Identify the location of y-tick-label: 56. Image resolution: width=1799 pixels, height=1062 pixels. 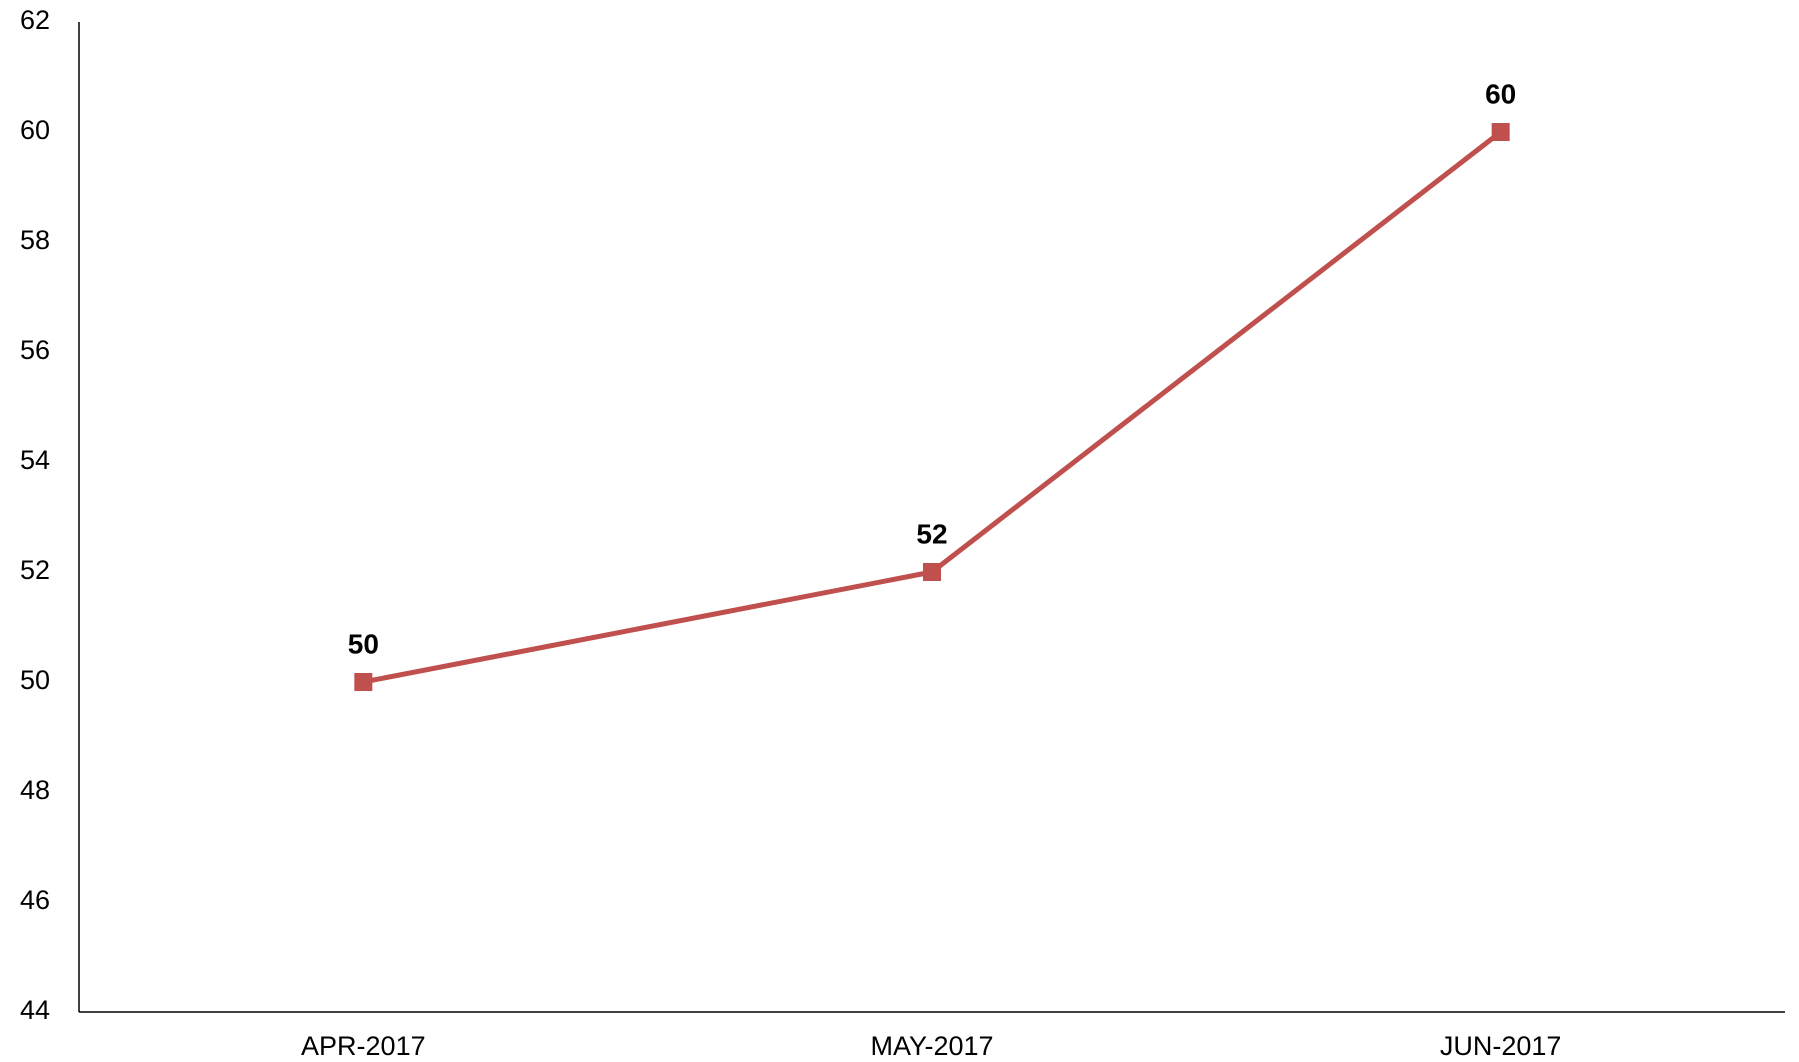
(35, 350).